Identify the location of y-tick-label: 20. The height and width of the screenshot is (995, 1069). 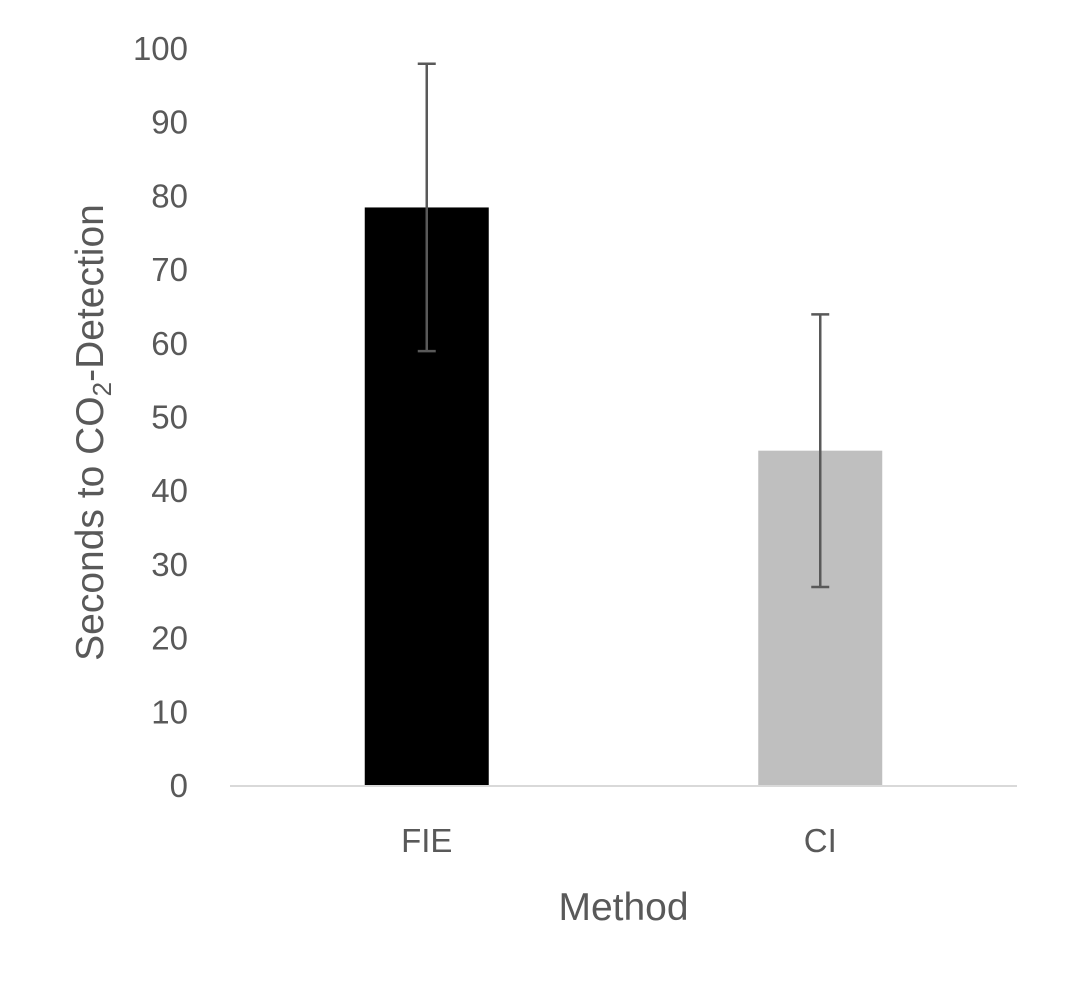
(169, 638).